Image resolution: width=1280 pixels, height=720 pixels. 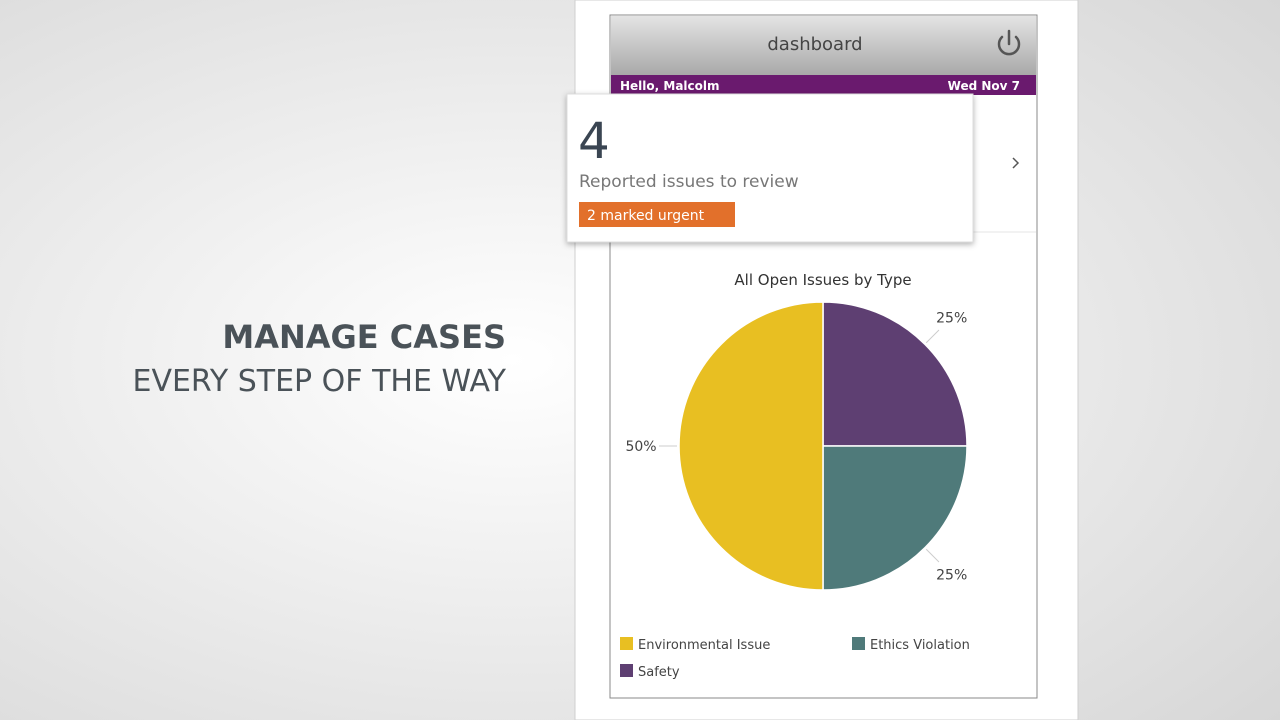 What do you see at coordinates (364, 337) in the screenshot?
I see `tagline-title: MANAGE CASES` at bounding box center [364, 337].